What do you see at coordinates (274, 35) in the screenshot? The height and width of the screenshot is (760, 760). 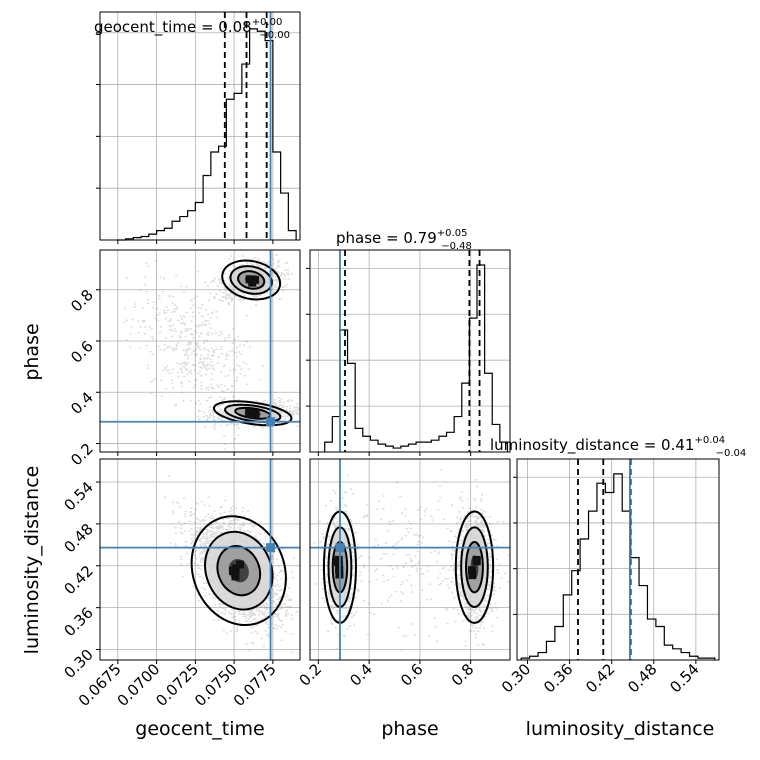 I see `title-minus-error: −0.00` at bounding box center [274, 35].